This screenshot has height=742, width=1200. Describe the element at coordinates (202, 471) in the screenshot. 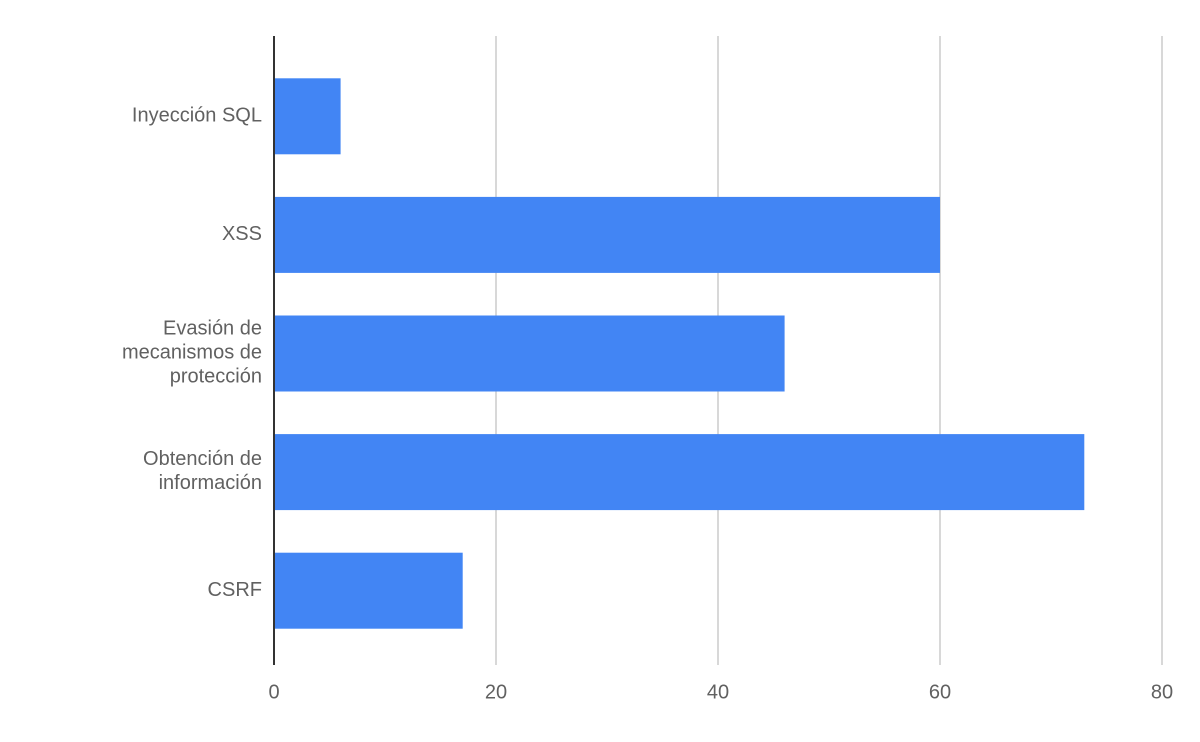

I see `y-tick-label: Obtención de información` at that location.